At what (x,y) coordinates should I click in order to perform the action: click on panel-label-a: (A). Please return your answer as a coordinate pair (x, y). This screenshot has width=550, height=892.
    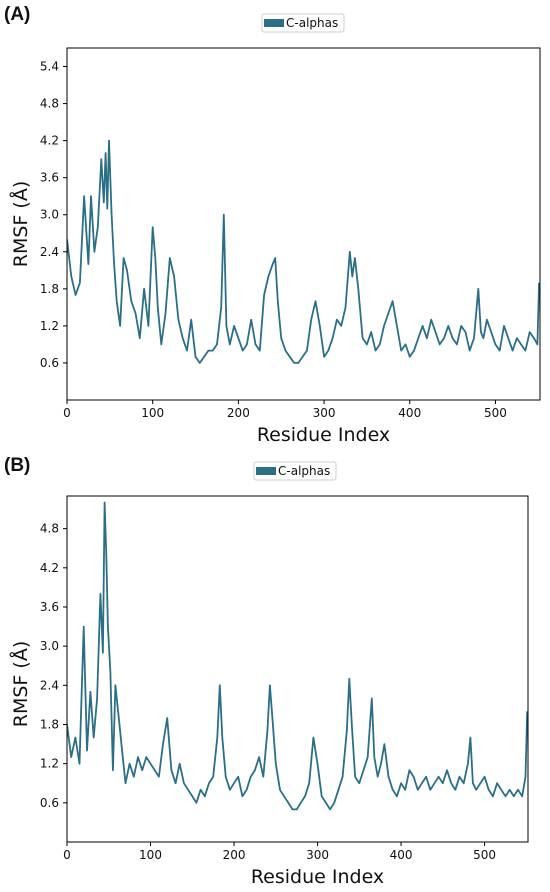
    Looking at the image, I should click on (17, 14).